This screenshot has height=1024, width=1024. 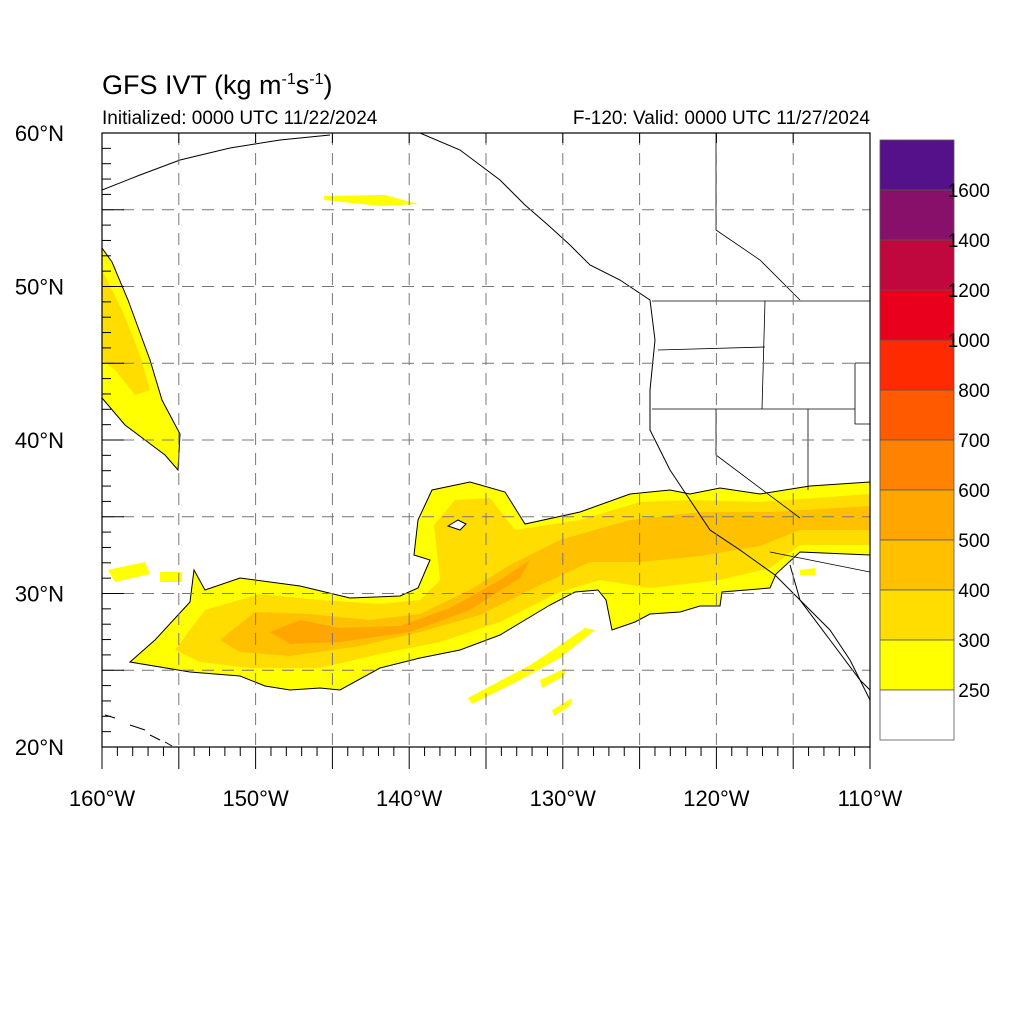 I want to click on lon-label: 150°W, so click(x=255, y=798).